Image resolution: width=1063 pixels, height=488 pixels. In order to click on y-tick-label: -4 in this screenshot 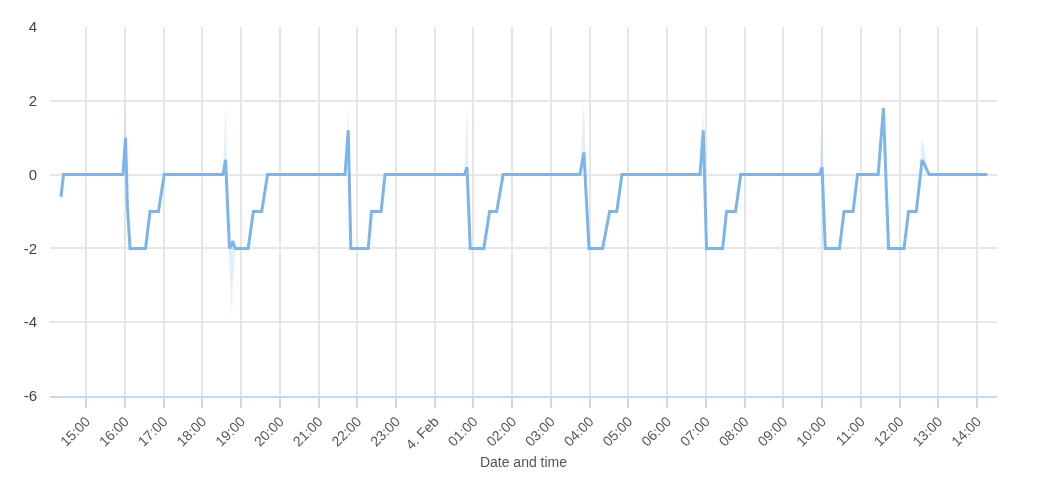, I will do `click(30, 322)`.